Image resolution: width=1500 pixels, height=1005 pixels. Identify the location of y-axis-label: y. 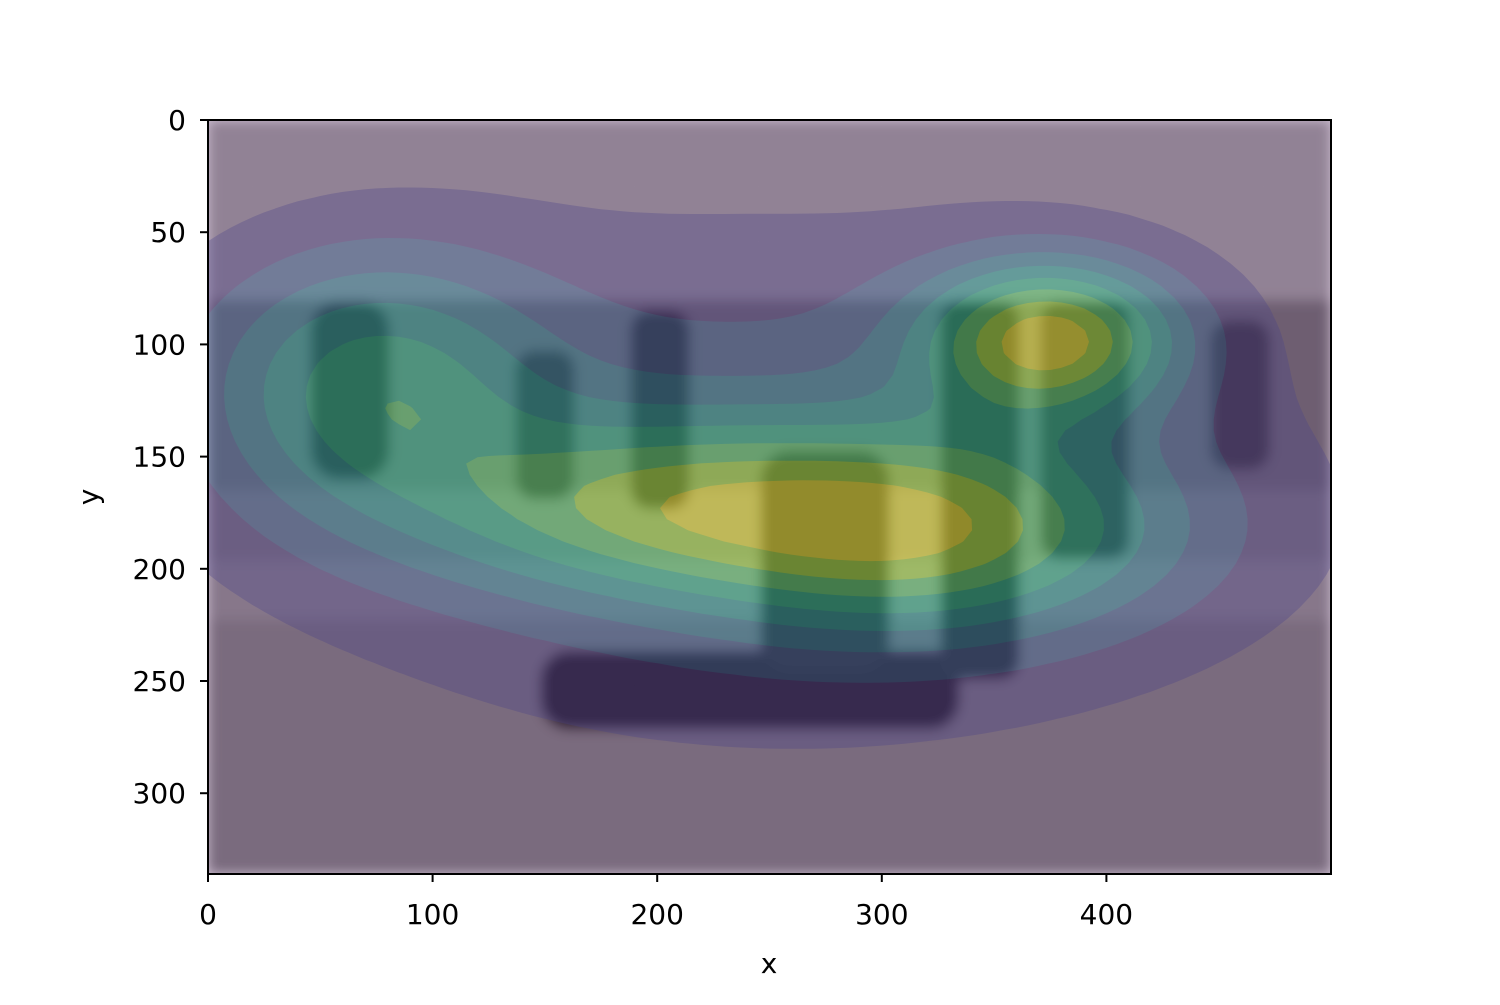
(88, 497).